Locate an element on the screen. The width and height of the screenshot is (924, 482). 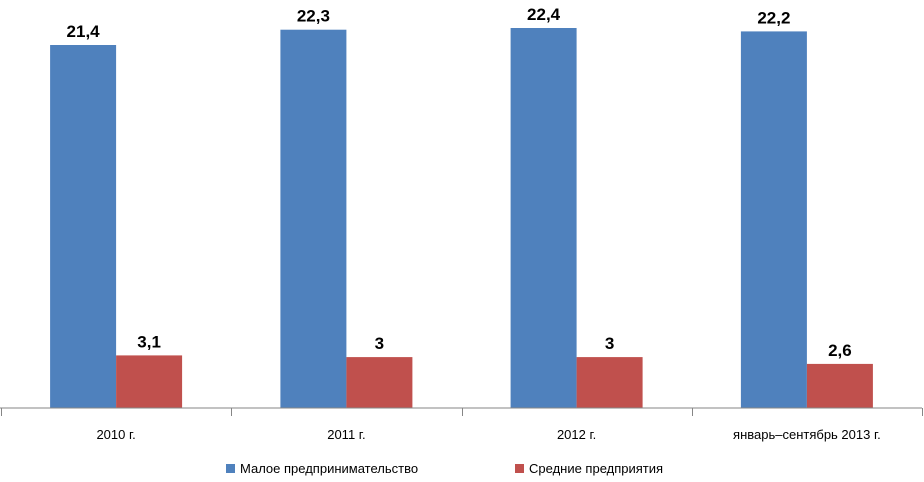
x-tick-label: 2010 г. is located at coordinates (115, 434).